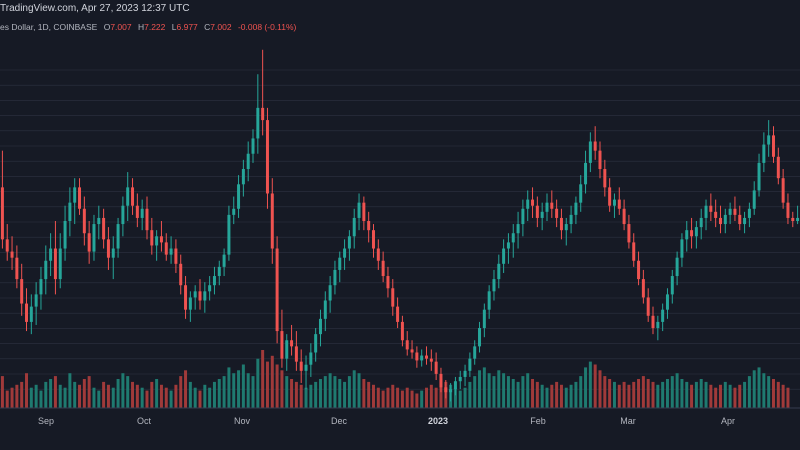 The image size is (800, 450). Describe the element at coordinates (339, 421) in the screenshot. I see `time-axis-label: Dec` at that location.